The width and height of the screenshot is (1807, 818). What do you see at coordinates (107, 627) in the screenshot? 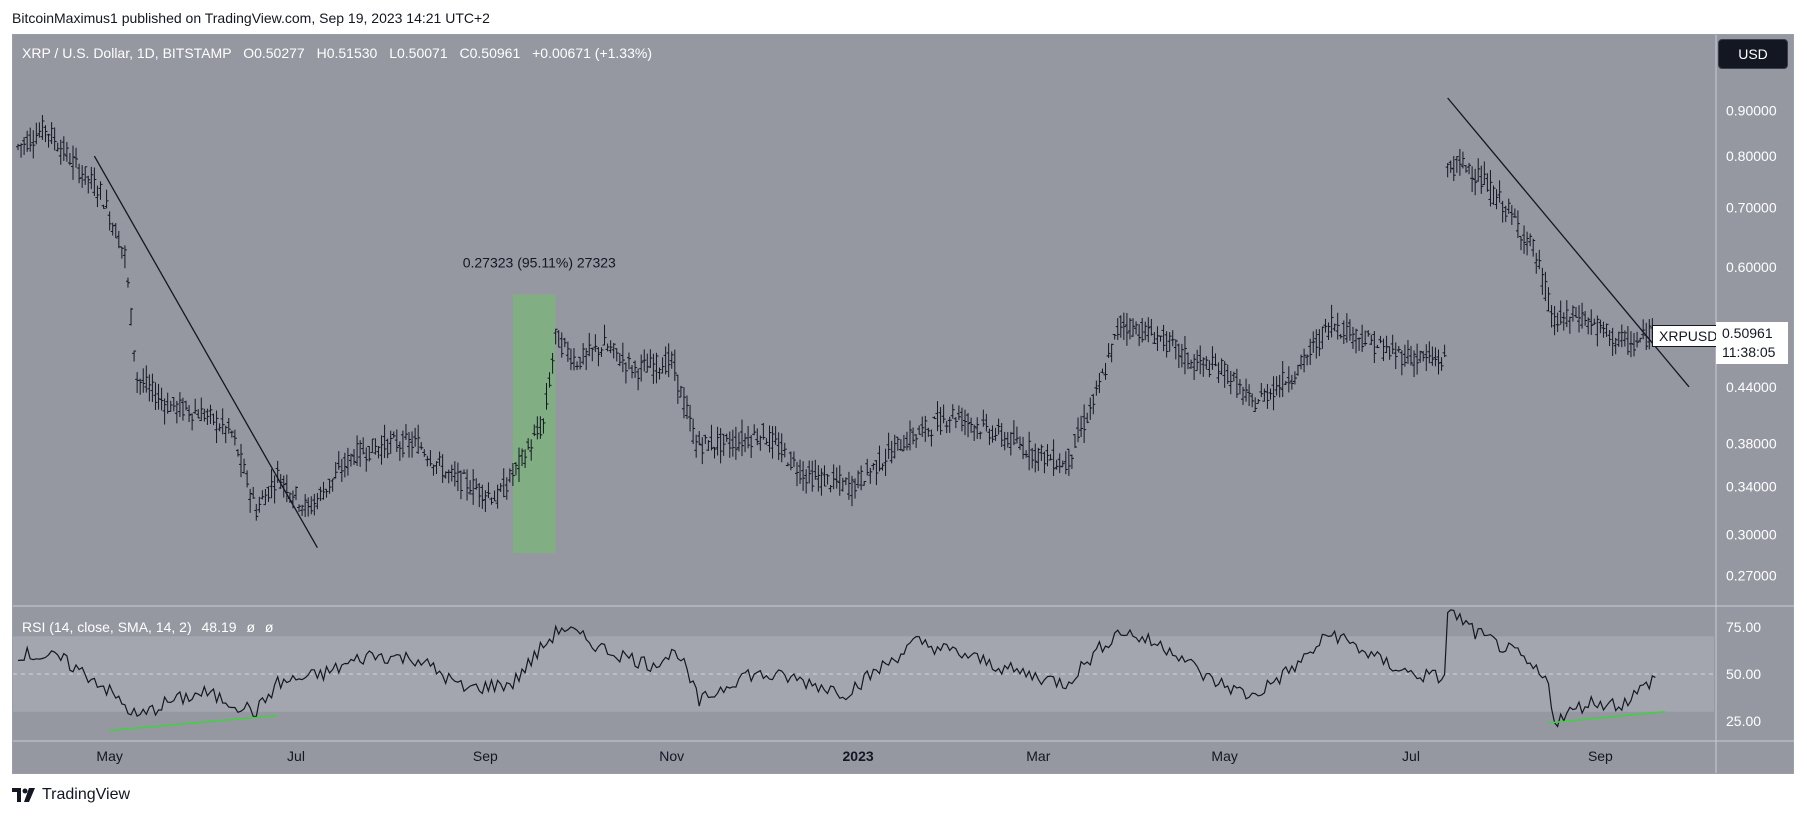
I see `rsi-label: RSI (14, close, SMA, 14, 2)` at bounding box center [107, 627].